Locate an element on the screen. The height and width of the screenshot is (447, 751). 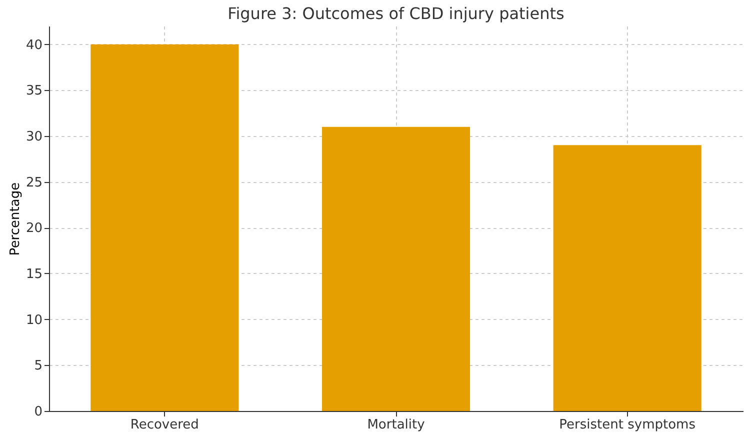
x-tick-label: Mortality is located at coordinates (396, 425).